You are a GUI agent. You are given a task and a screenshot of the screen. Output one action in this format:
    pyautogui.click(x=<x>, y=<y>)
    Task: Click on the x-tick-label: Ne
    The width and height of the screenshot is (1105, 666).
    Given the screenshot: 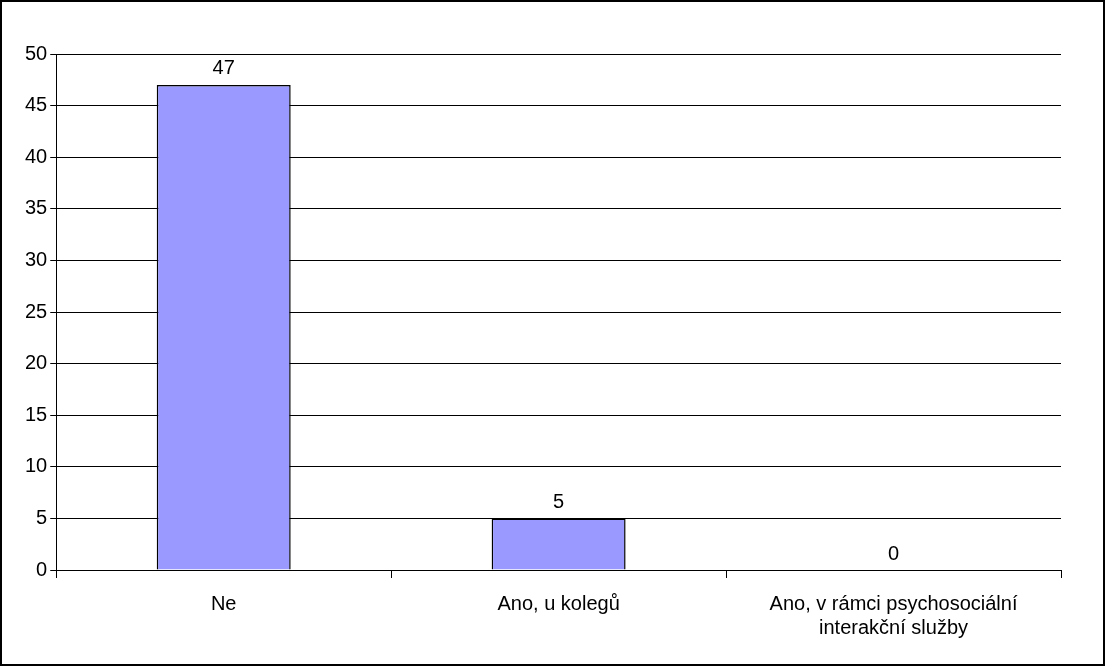 What is the action you would take?
    pyautogui.click(x=223, y=602)
    